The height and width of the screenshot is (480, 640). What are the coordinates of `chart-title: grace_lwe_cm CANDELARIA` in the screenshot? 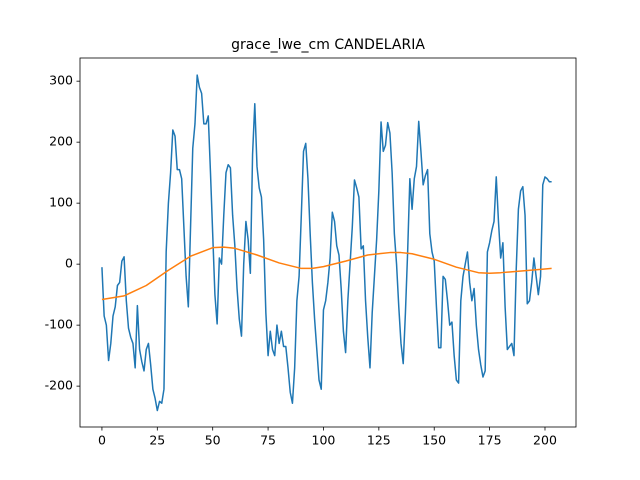 It's located at (328, 45).